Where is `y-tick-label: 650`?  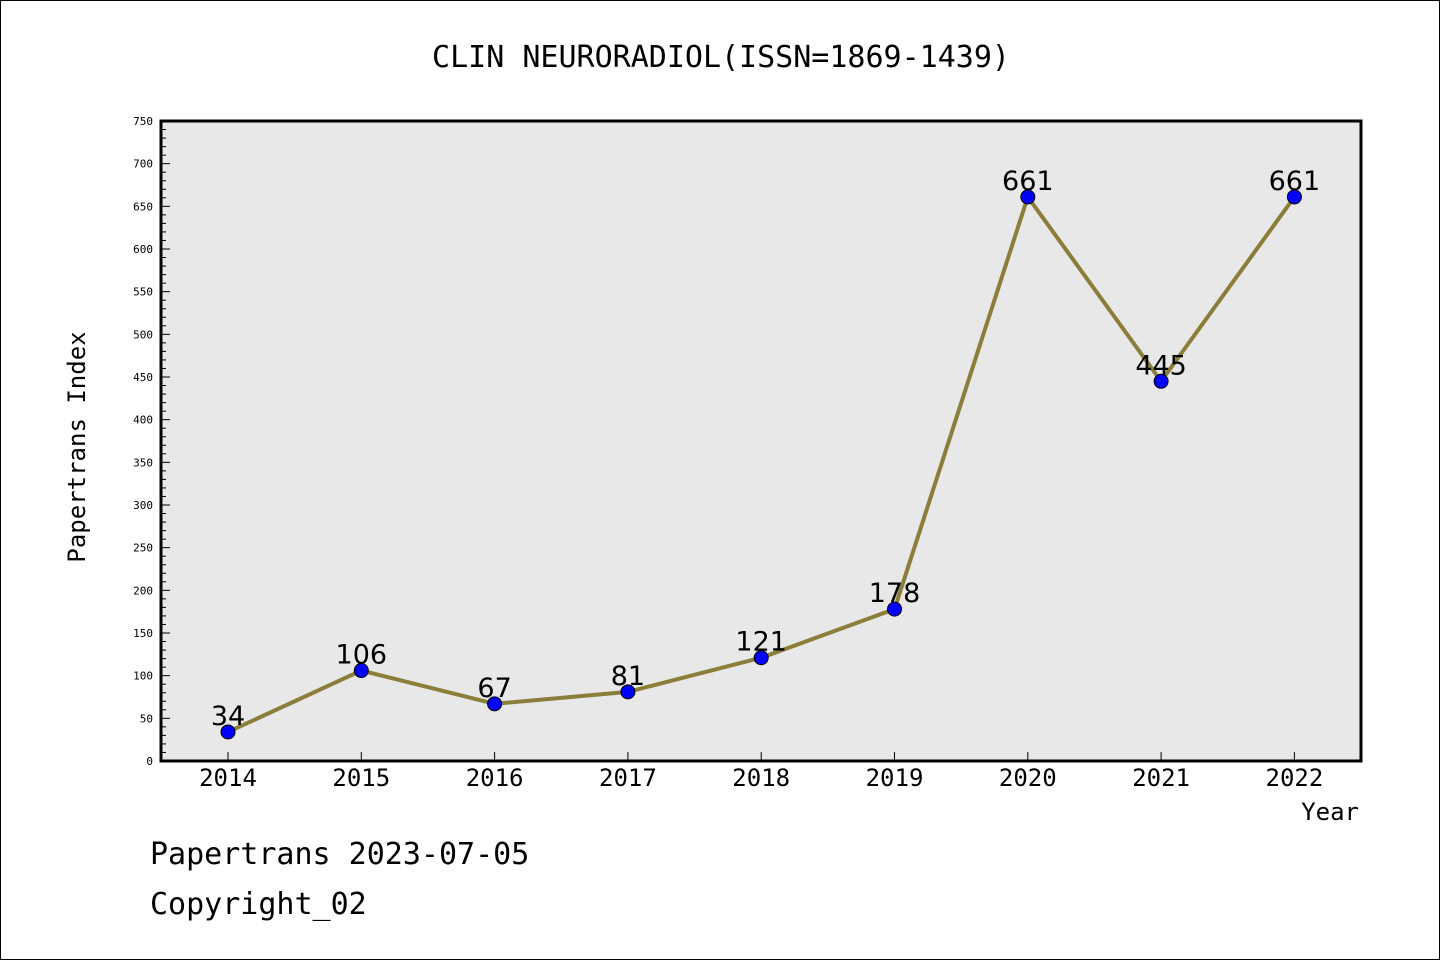
y-tick-label: 650 is located at coordinates (143, 206).